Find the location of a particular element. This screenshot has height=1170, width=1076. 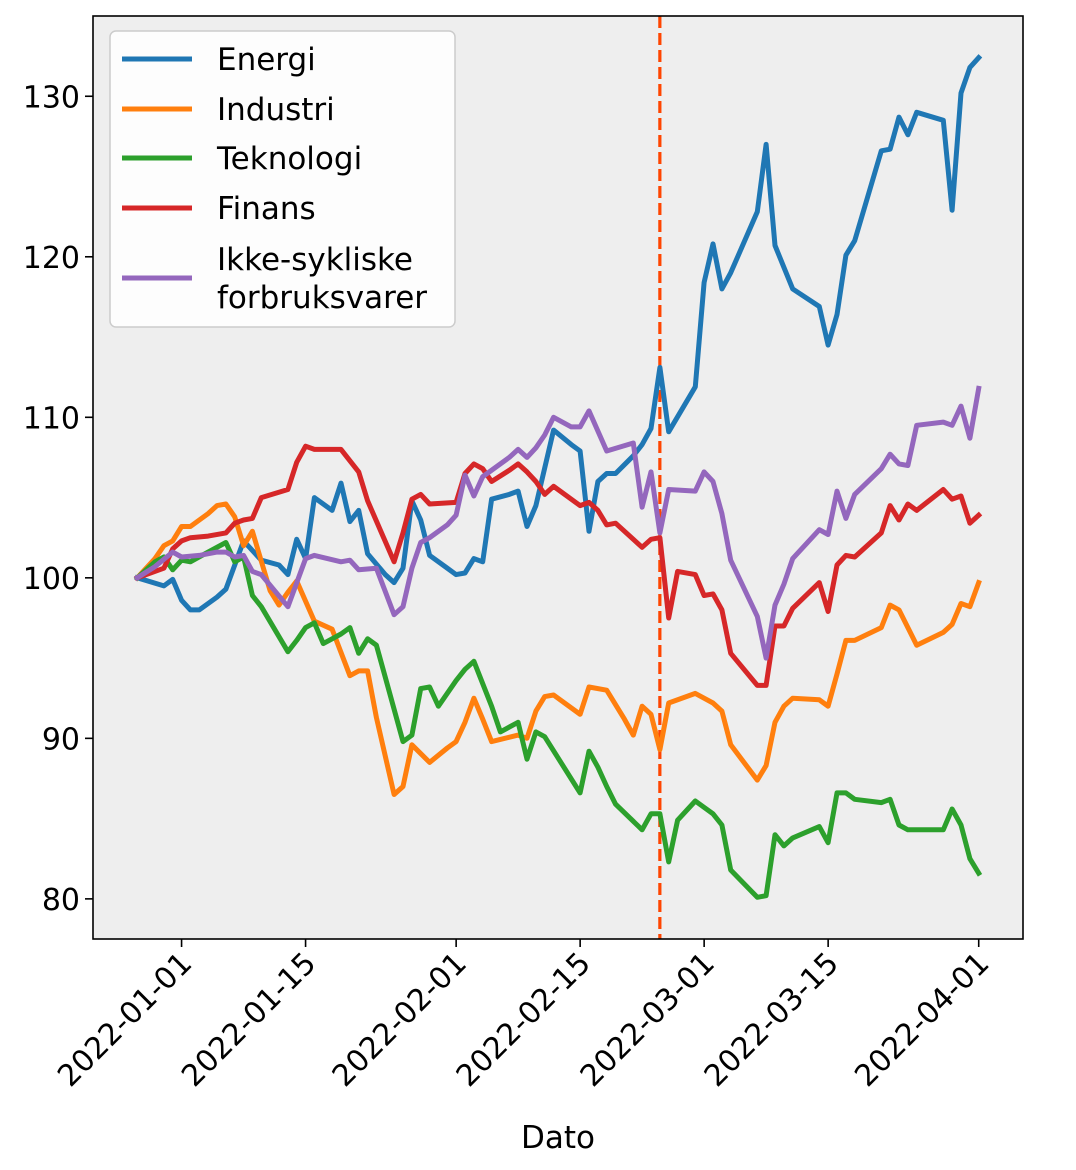

legend-label-line: Industri is located at coordinates (276, 110).